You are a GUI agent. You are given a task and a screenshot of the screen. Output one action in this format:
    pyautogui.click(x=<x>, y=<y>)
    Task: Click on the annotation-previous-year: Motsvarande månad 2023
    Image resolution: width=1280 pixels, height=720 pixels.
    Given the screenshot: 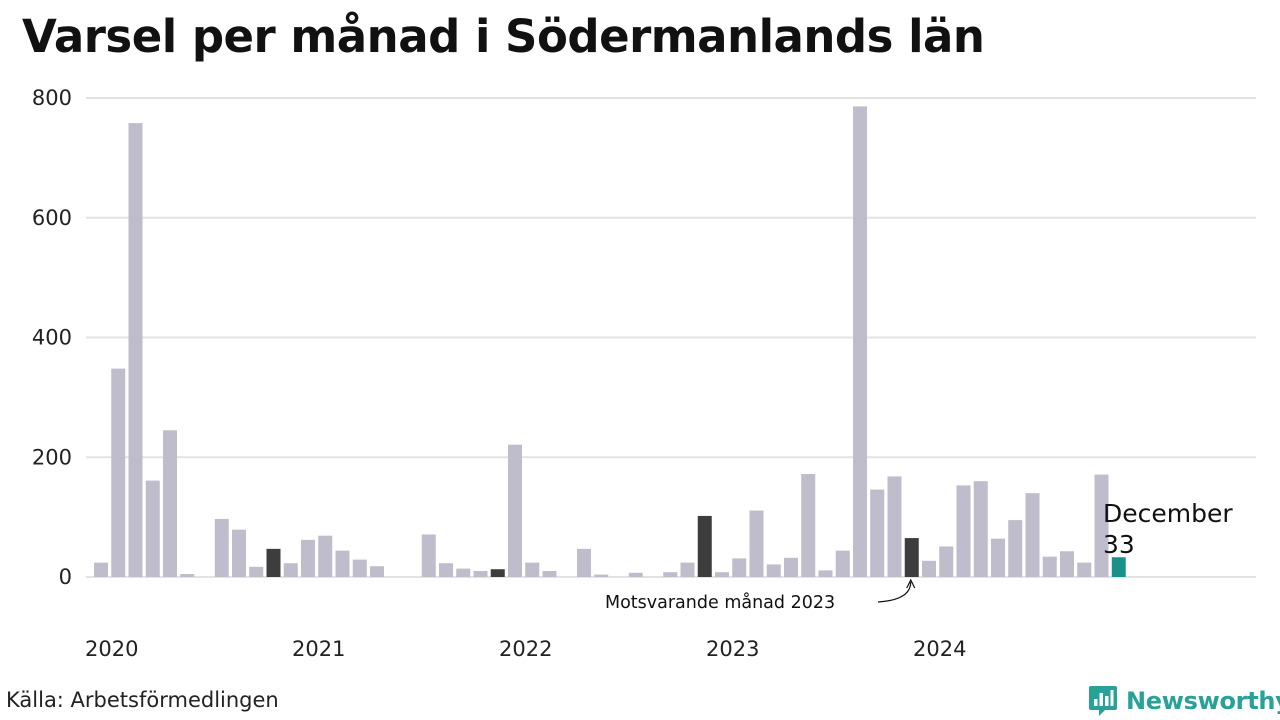 What is the action you would take?
    pyautogui.click(x=720, y=602)
    